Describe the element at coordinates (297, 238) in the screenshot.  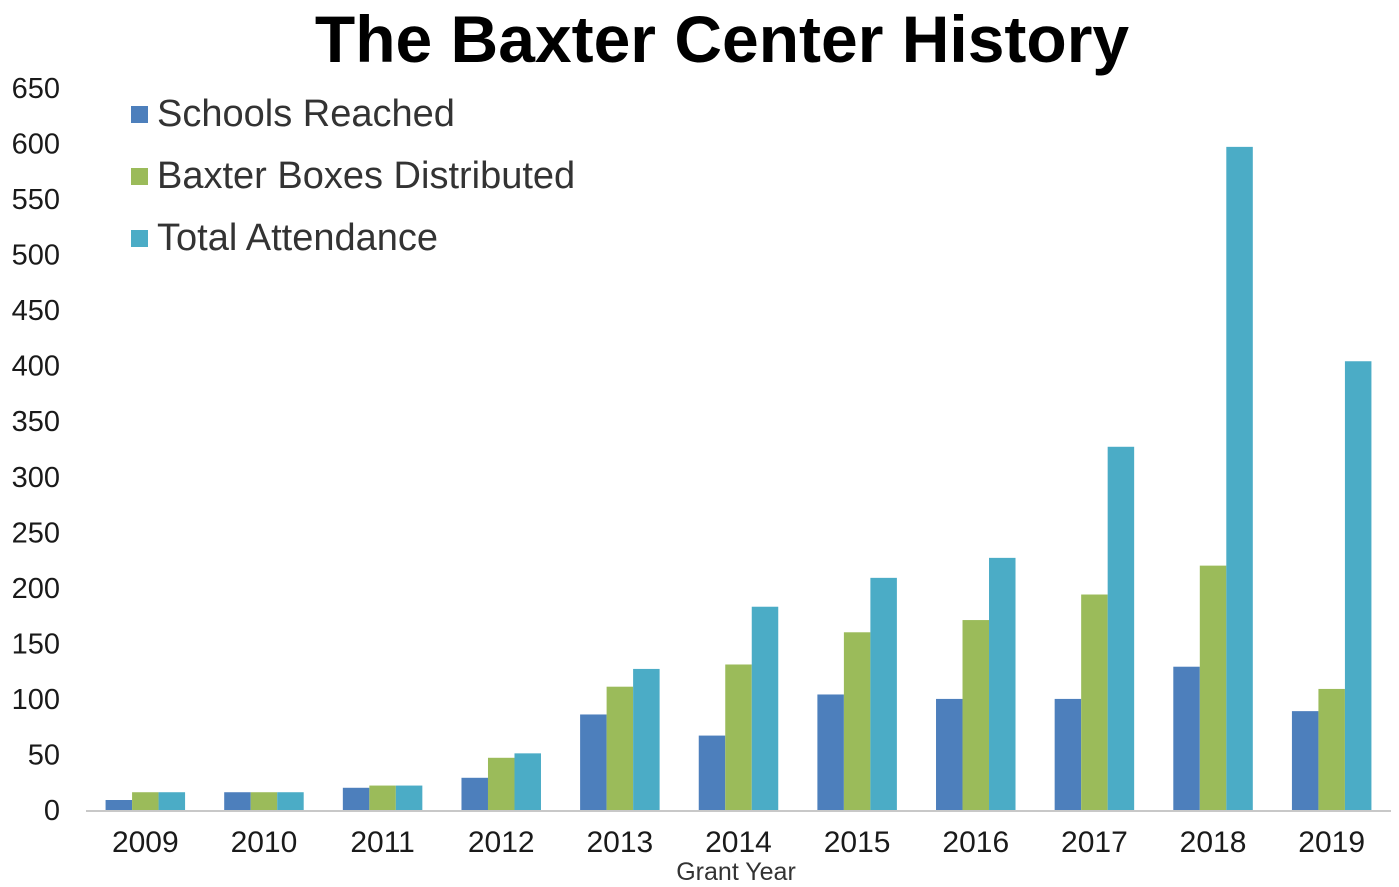
I see `legend-label: Total Attendance` at that location.